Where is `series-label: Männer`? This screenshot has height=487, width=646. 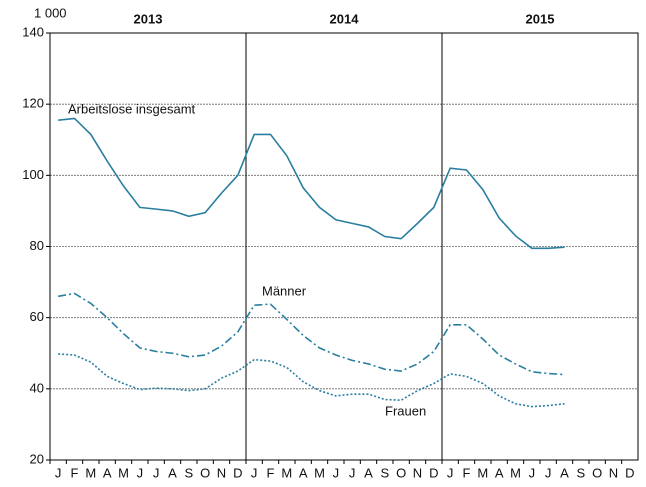
series-label: Männer is located at coordinates (284, 290).